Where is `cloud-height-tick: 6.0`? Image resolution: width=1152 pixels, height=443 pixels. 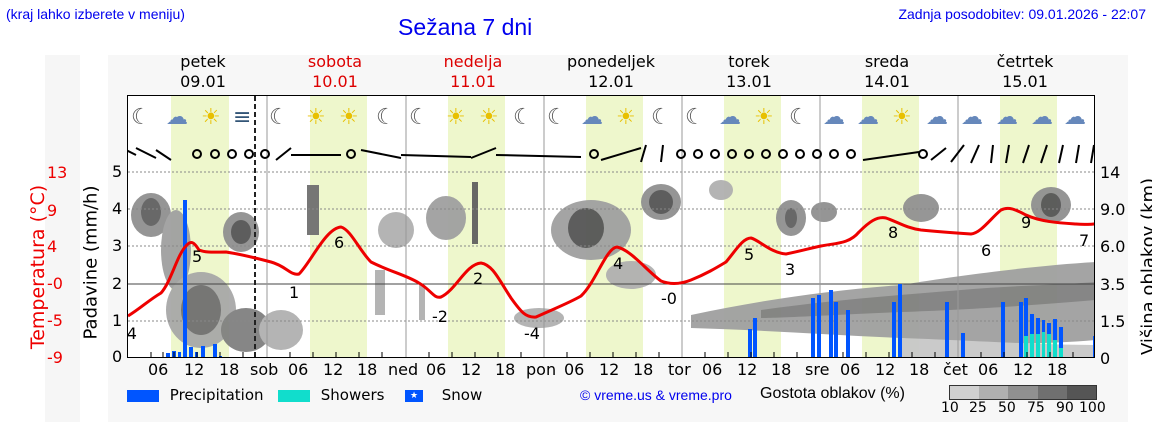 cloud-height-tick: 6.0 is located at coordinates (1113, 246).